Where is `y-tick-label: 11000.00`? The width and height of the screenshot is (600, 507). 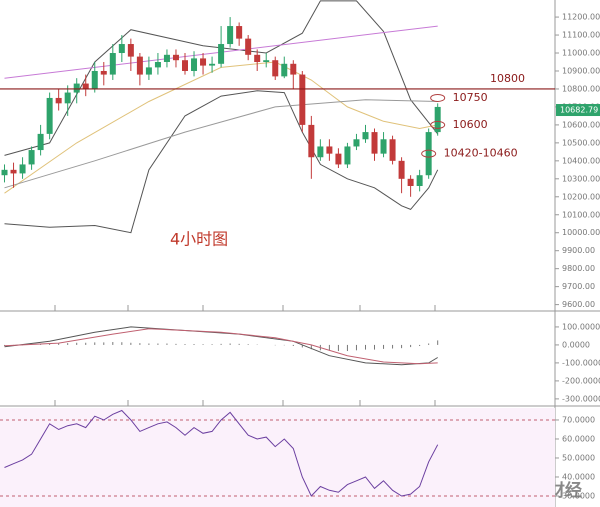 y-tick-label: 11000.00 is located at coordinates (581, 53).